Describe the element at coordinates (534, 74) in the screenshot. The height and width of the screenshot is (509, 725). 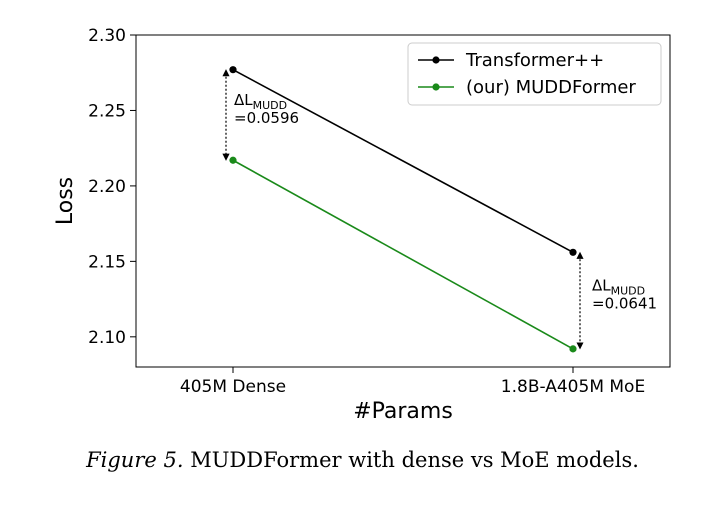
I see `legend-box` at that location.